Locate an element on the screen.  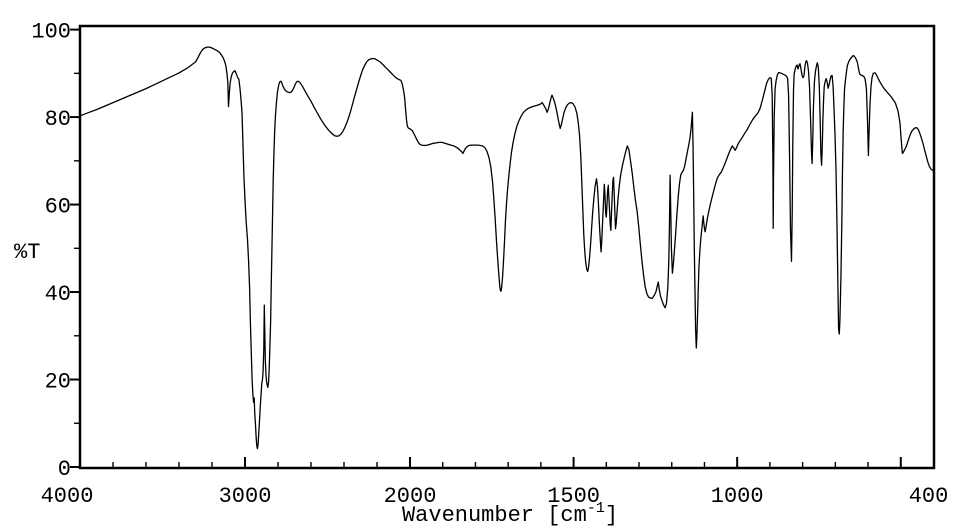
x-tick-label: 400 is located at coordinates (929, 496).